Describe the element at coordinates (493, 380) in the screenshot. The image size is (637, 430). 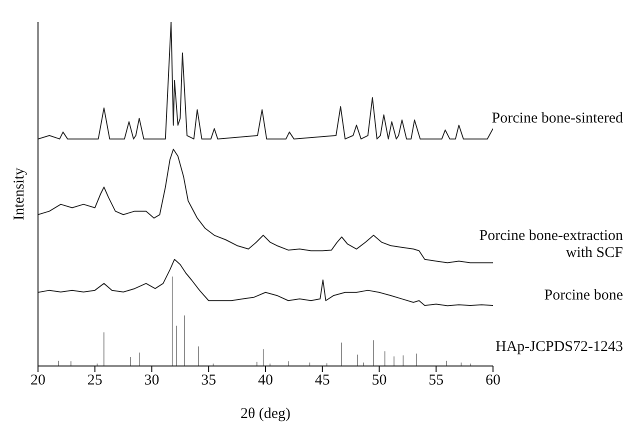
I see `x-tick-label: 60` at that location.